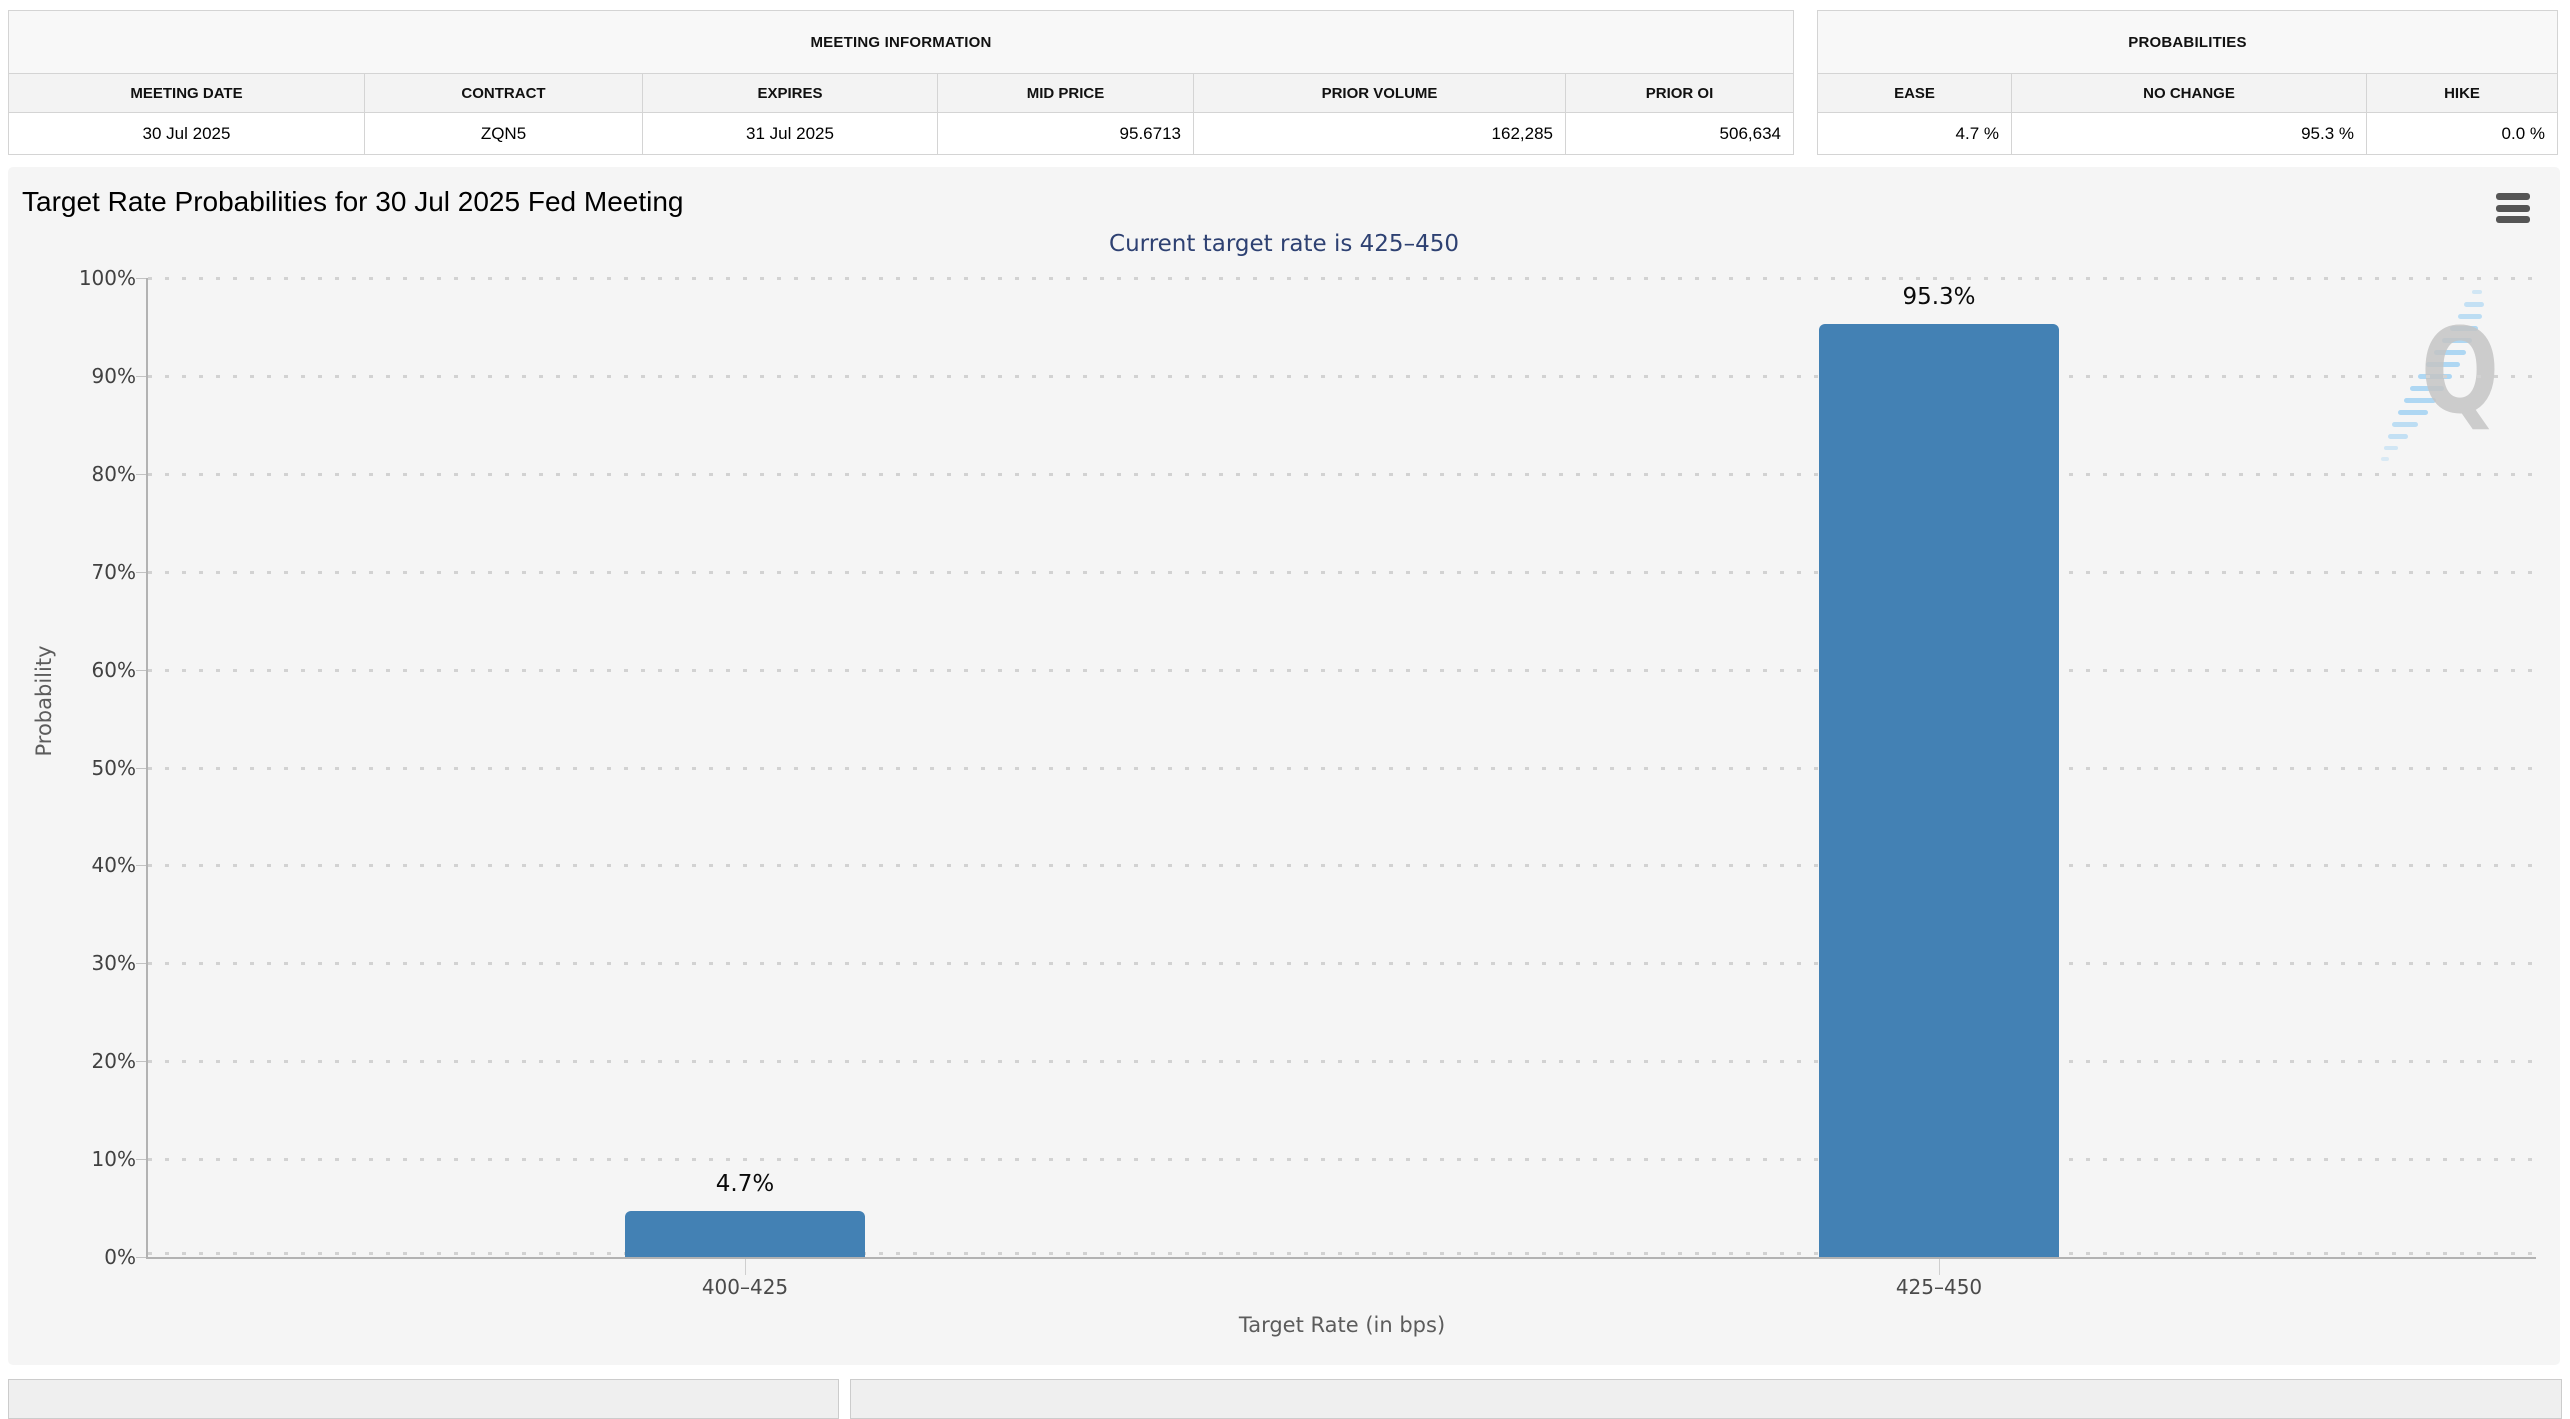 This screenshot has width=2570, height=1419. Describe the element at coordinates (1380, 133) in the screenshot. I see `cell-prior-volume: 162,285` at that location.